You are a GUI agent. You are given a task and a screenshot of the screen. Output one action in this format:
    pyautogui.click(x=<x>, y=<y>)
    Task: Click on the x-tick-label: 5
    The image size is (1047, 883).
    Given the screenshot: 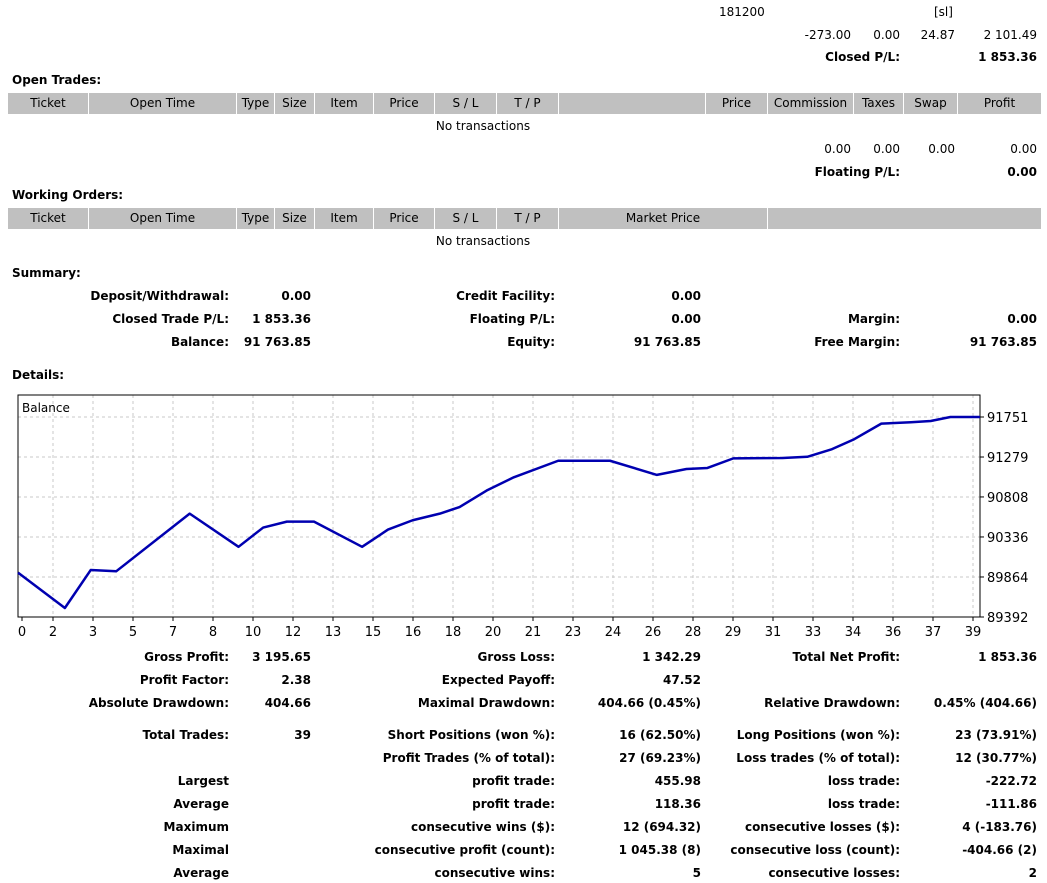 What is the action you would take?
    pyautogui.click(x=133, y=632)
    